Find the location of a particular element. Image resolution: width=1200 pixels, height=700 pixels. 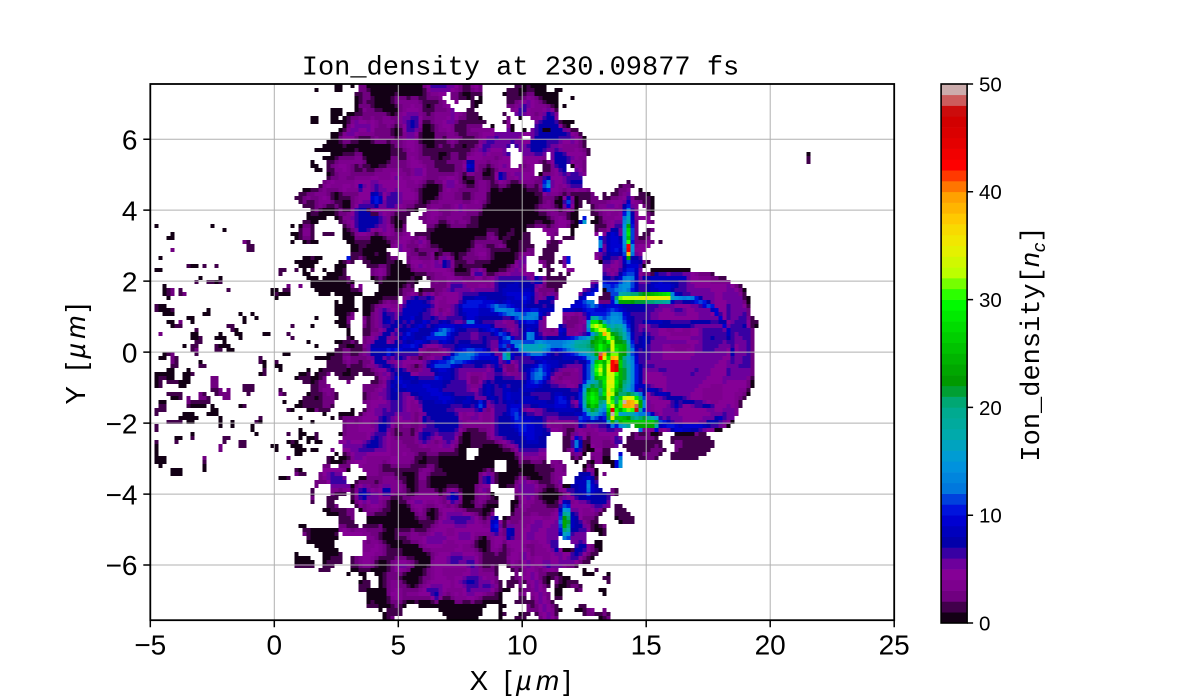

svg-text: 50 is located at coordinates (990, 84).